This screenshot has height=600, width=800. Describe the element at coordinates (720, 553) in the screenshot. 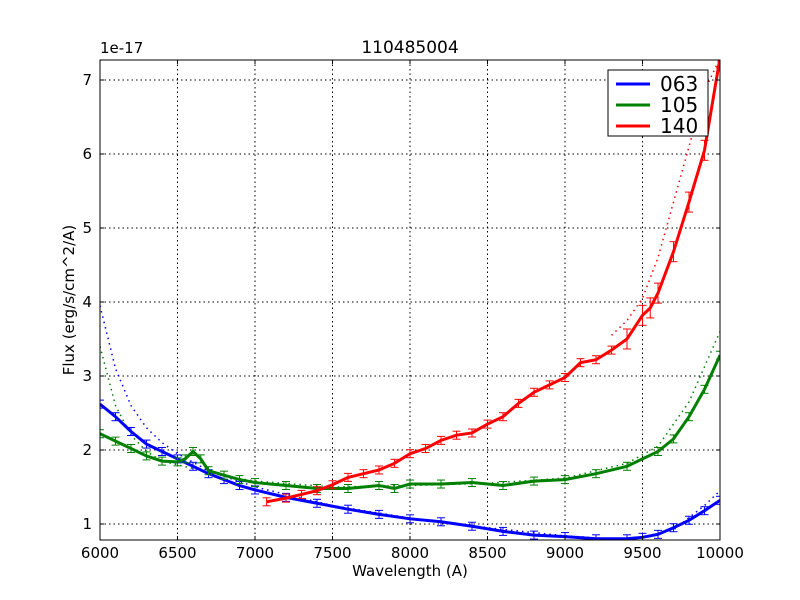

I see `x-tick-label: 10000` at that location.